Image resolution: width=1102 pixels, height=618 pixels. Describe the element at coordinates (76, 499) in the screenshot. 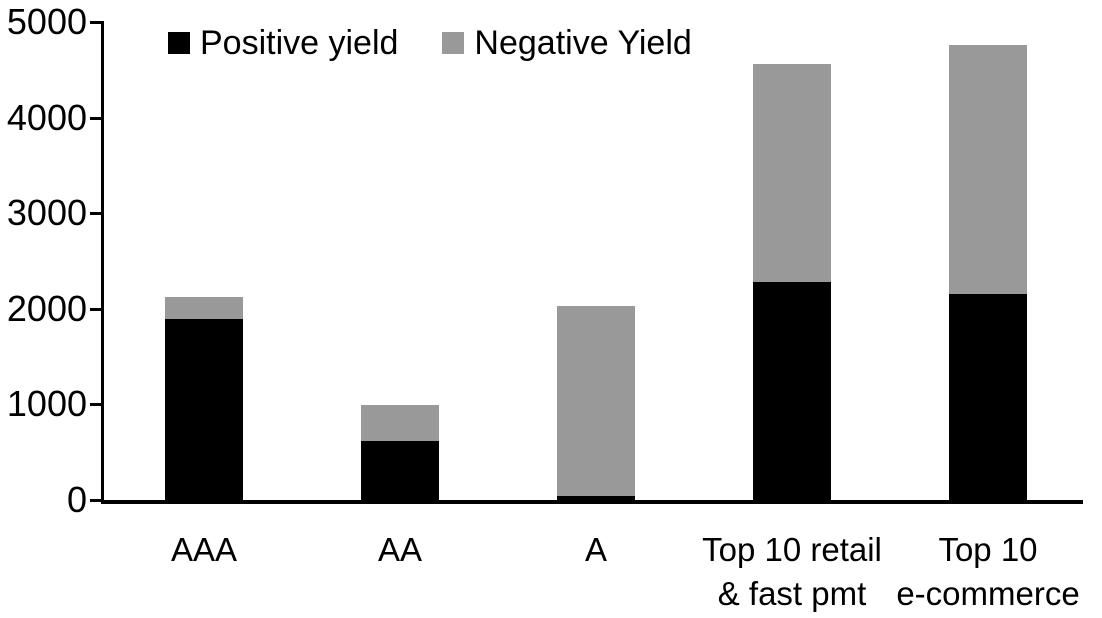

I see `y-tick-label: 0` at that location.